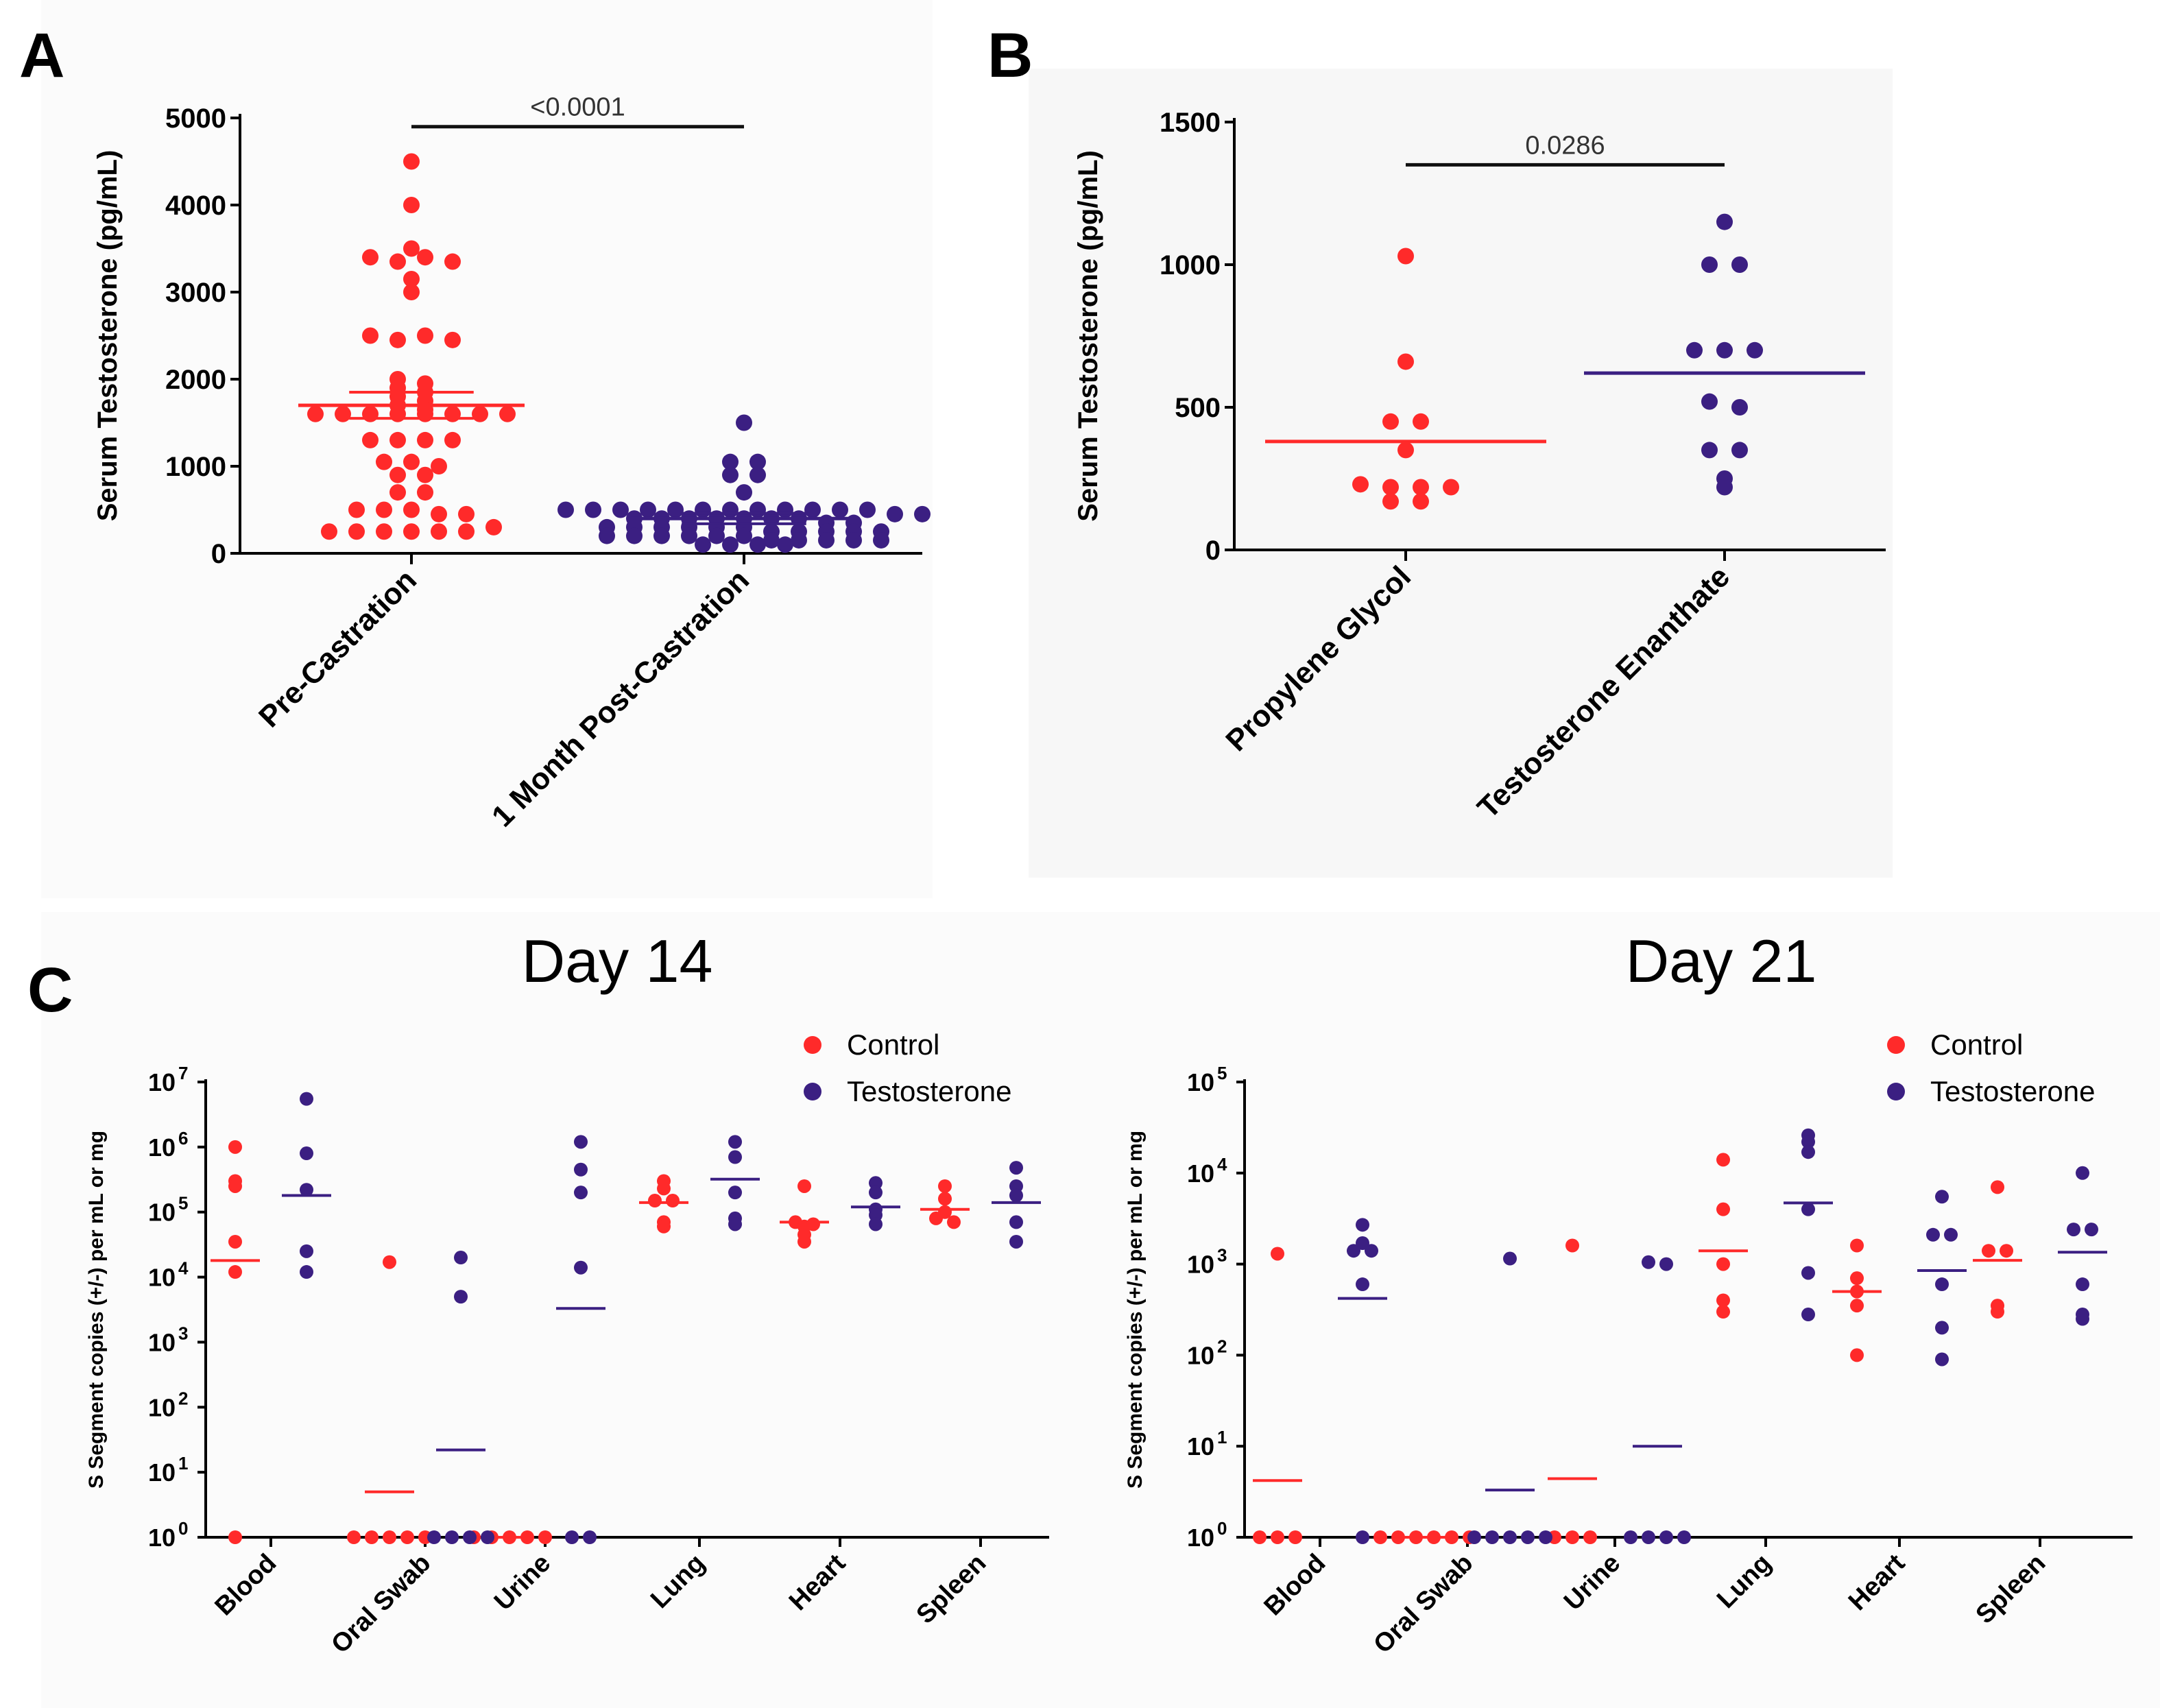 The image size is (2160, 1708). Describe the element at coordinates (1213, 551) in the screenshot. I see `y-tick-label: 0` at that location.